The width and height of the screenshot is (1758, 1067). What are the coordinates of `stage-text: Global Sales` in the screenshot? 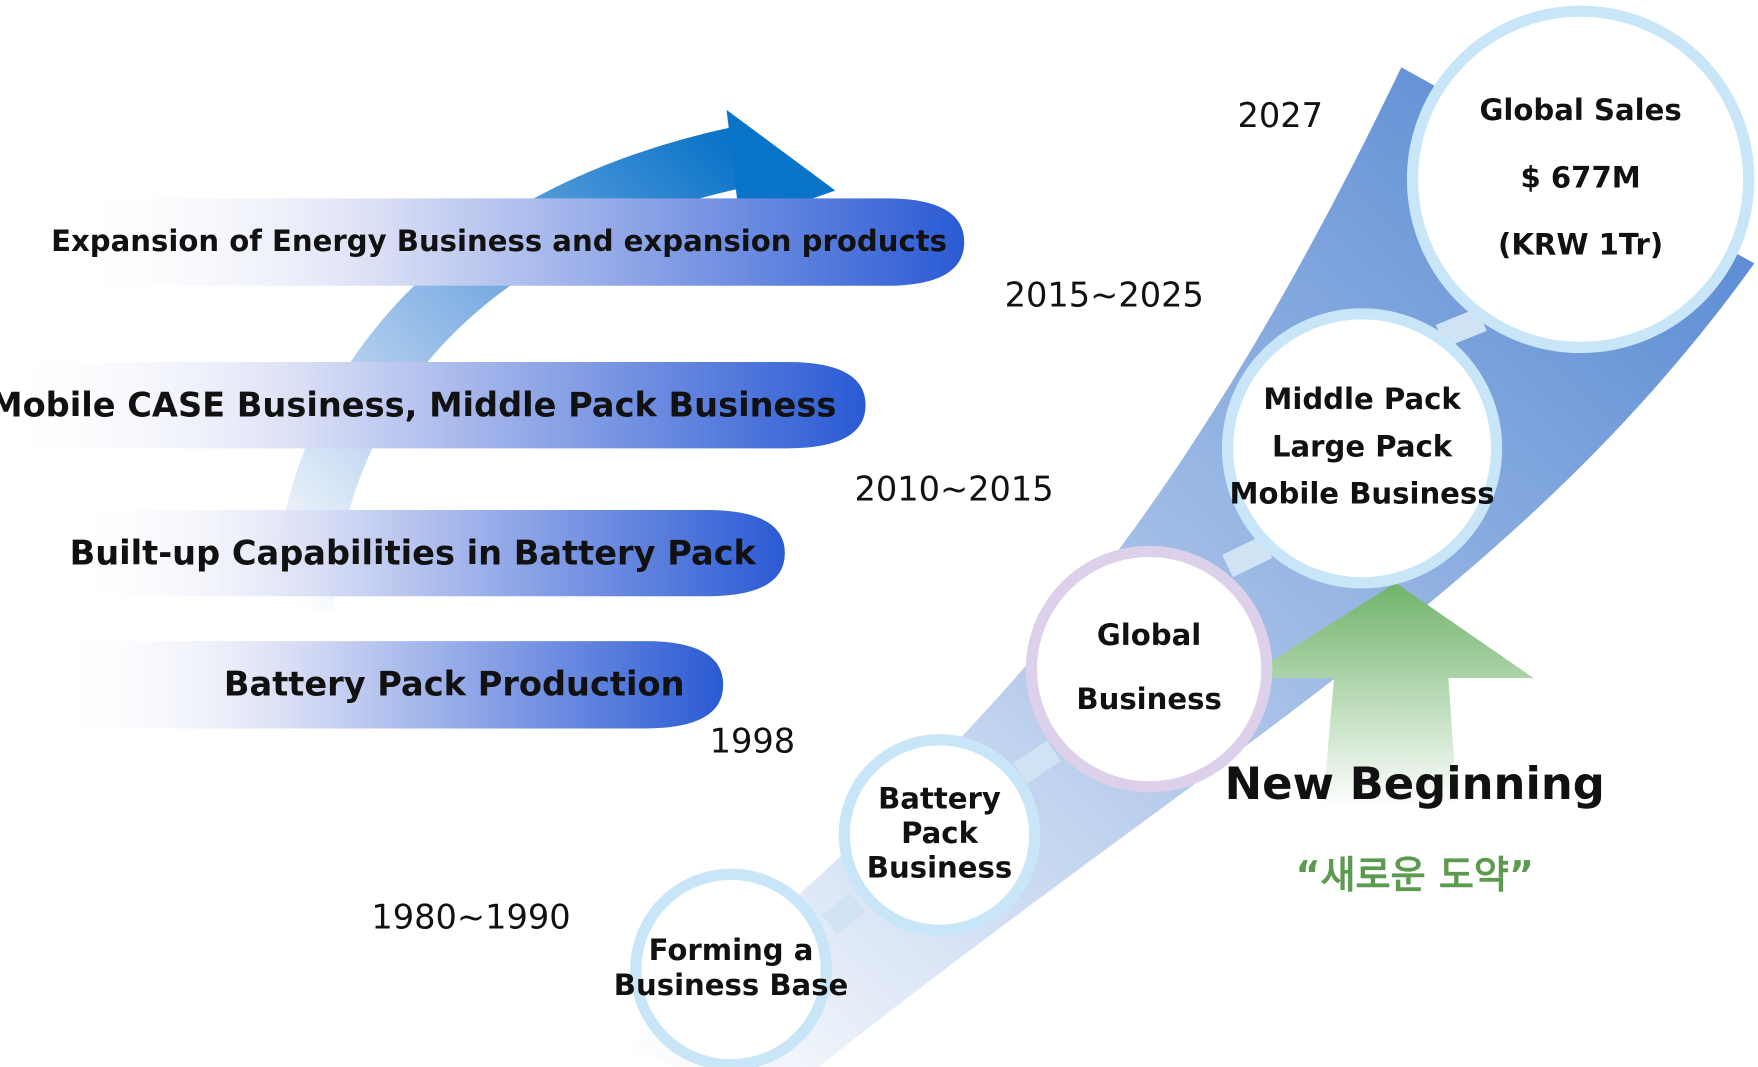 It's located at (1581, 110).